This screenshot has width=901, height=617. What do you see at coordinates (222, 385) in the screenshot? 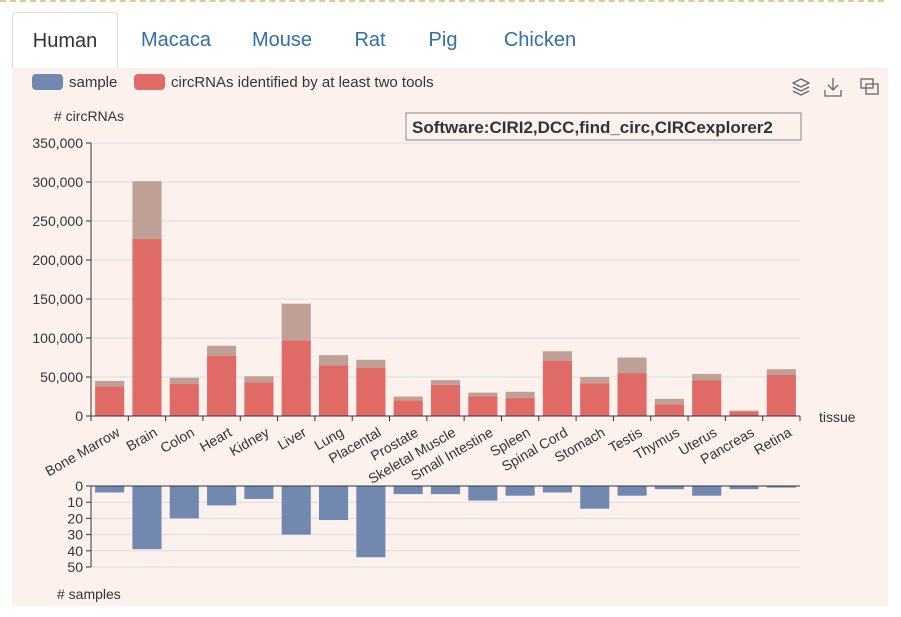
I see `bar-top-heart-s0` at bounding box center [222, 385].